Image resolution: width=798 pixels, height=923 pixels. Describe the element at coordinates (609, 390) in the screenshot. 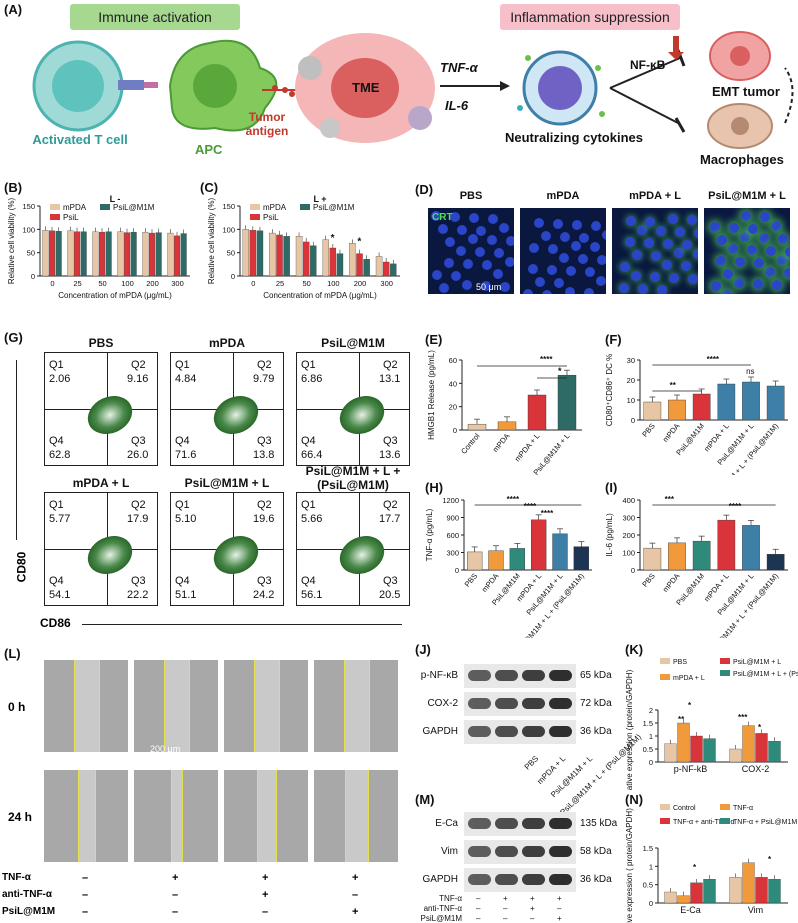

I see `y-axis-label: CD80⁺CD86⁺ DC %` at that location.